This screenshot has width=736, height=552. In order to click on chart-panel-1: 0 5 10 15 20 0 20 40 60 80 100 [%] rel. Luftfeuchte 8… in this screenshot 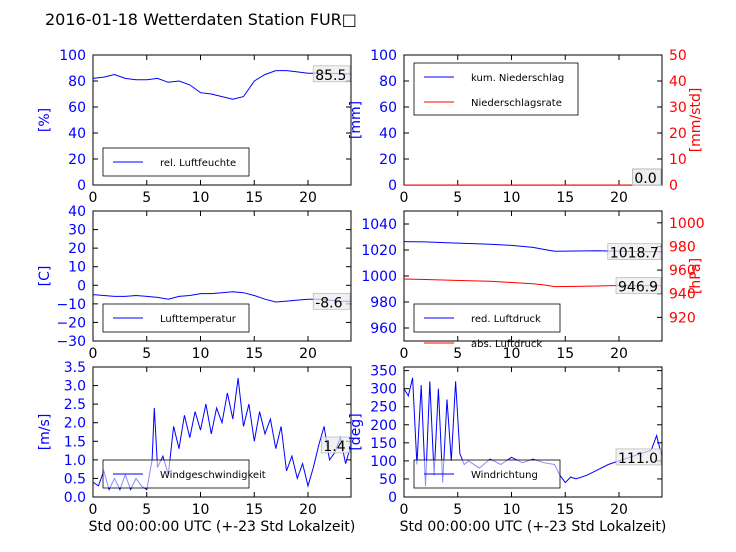, I will do `click(194, 127)`.